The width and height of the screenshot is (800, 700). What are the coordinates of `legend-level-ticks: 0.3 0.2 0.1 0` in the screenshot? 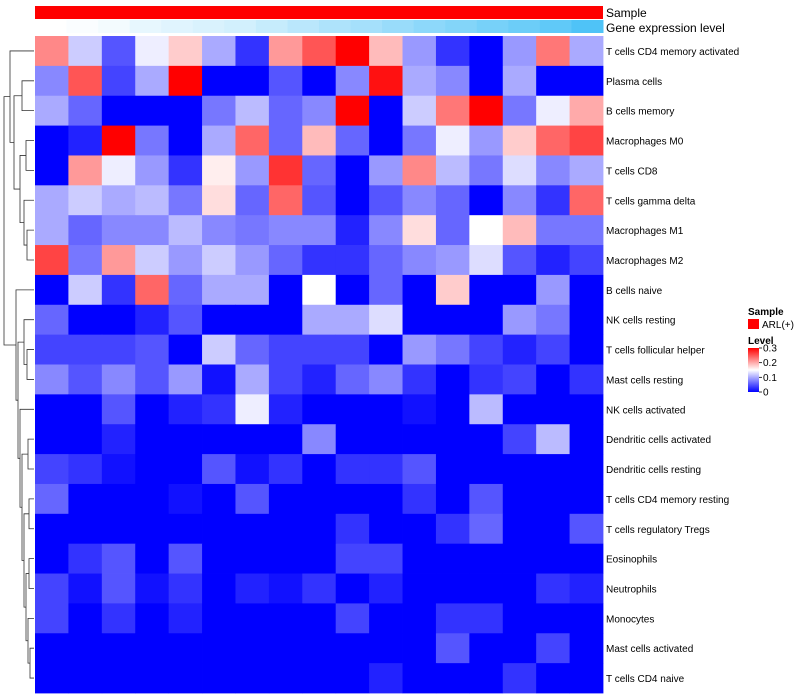 It's located at (768, 371).